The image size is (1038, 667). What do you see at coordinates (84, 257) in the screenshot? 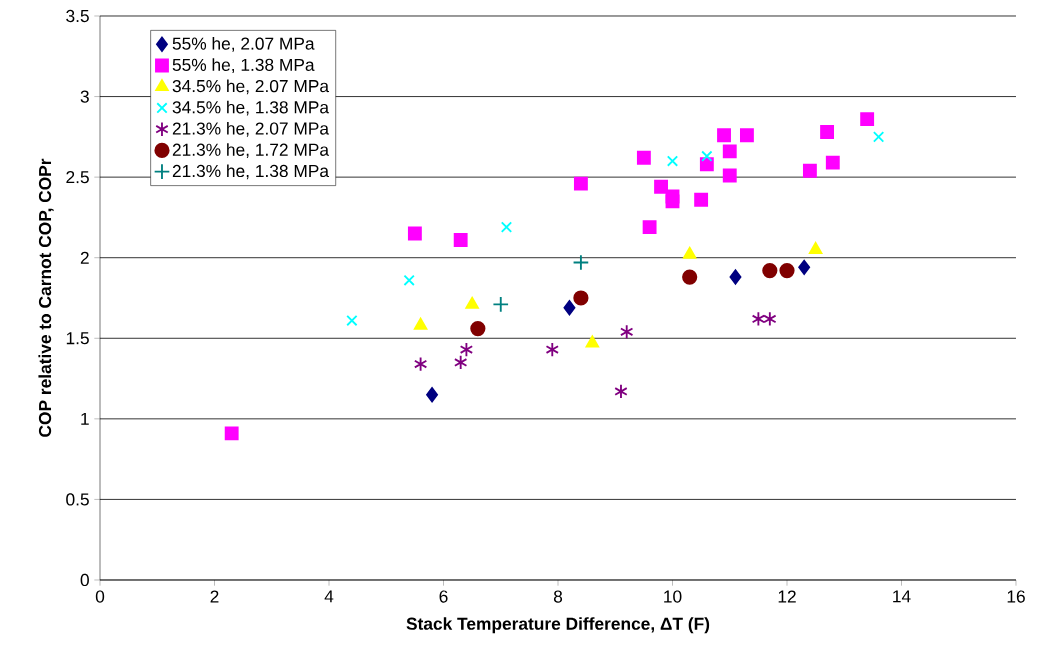
I see `y-tick-label: 2` at bounding box center [84, 257].